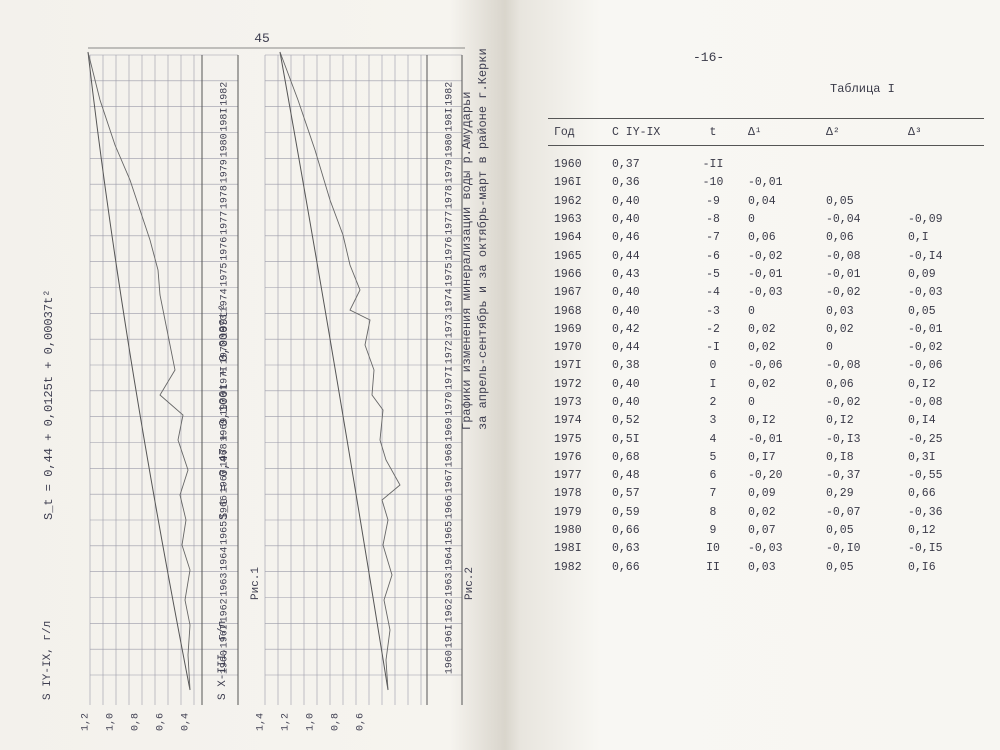  What do you see at coordinates (840, 457) in the screenshot?
I see `table-cell: 0,I8` at bounding box center [840, 457].